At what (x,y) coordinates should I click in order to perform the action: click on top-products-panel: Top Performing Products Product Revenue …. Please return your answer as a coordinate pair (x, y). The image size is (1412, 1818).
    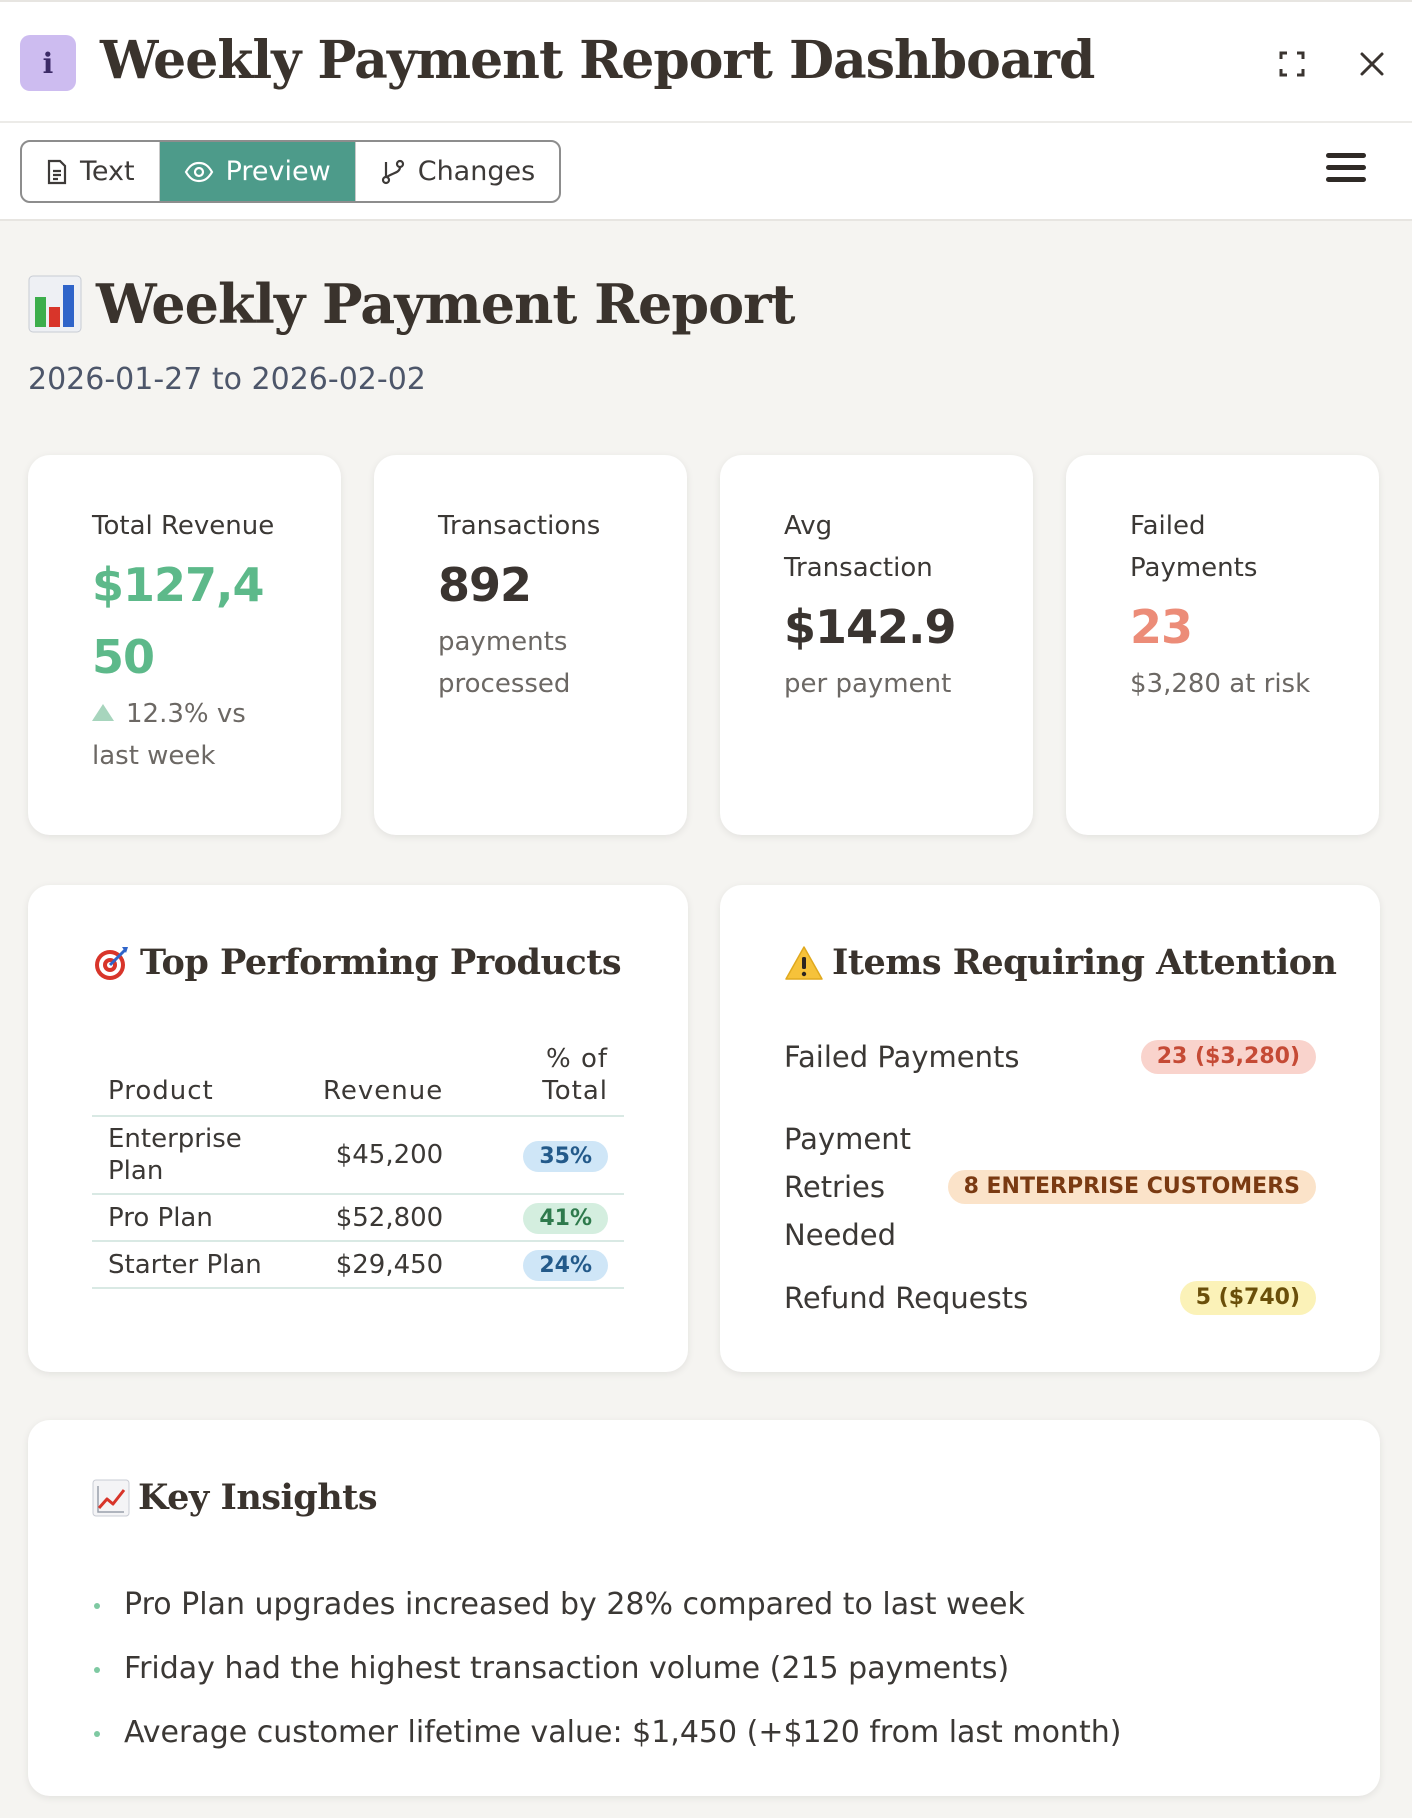
    Looking at the image, I should click on (358, 1128).